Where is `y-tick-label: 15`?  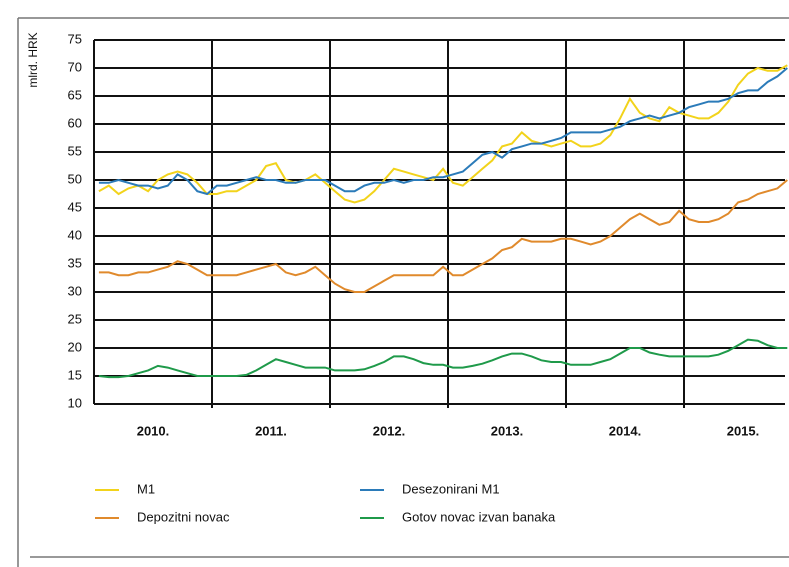
y-tick-label: 15 is located at coordinates (75, 374).